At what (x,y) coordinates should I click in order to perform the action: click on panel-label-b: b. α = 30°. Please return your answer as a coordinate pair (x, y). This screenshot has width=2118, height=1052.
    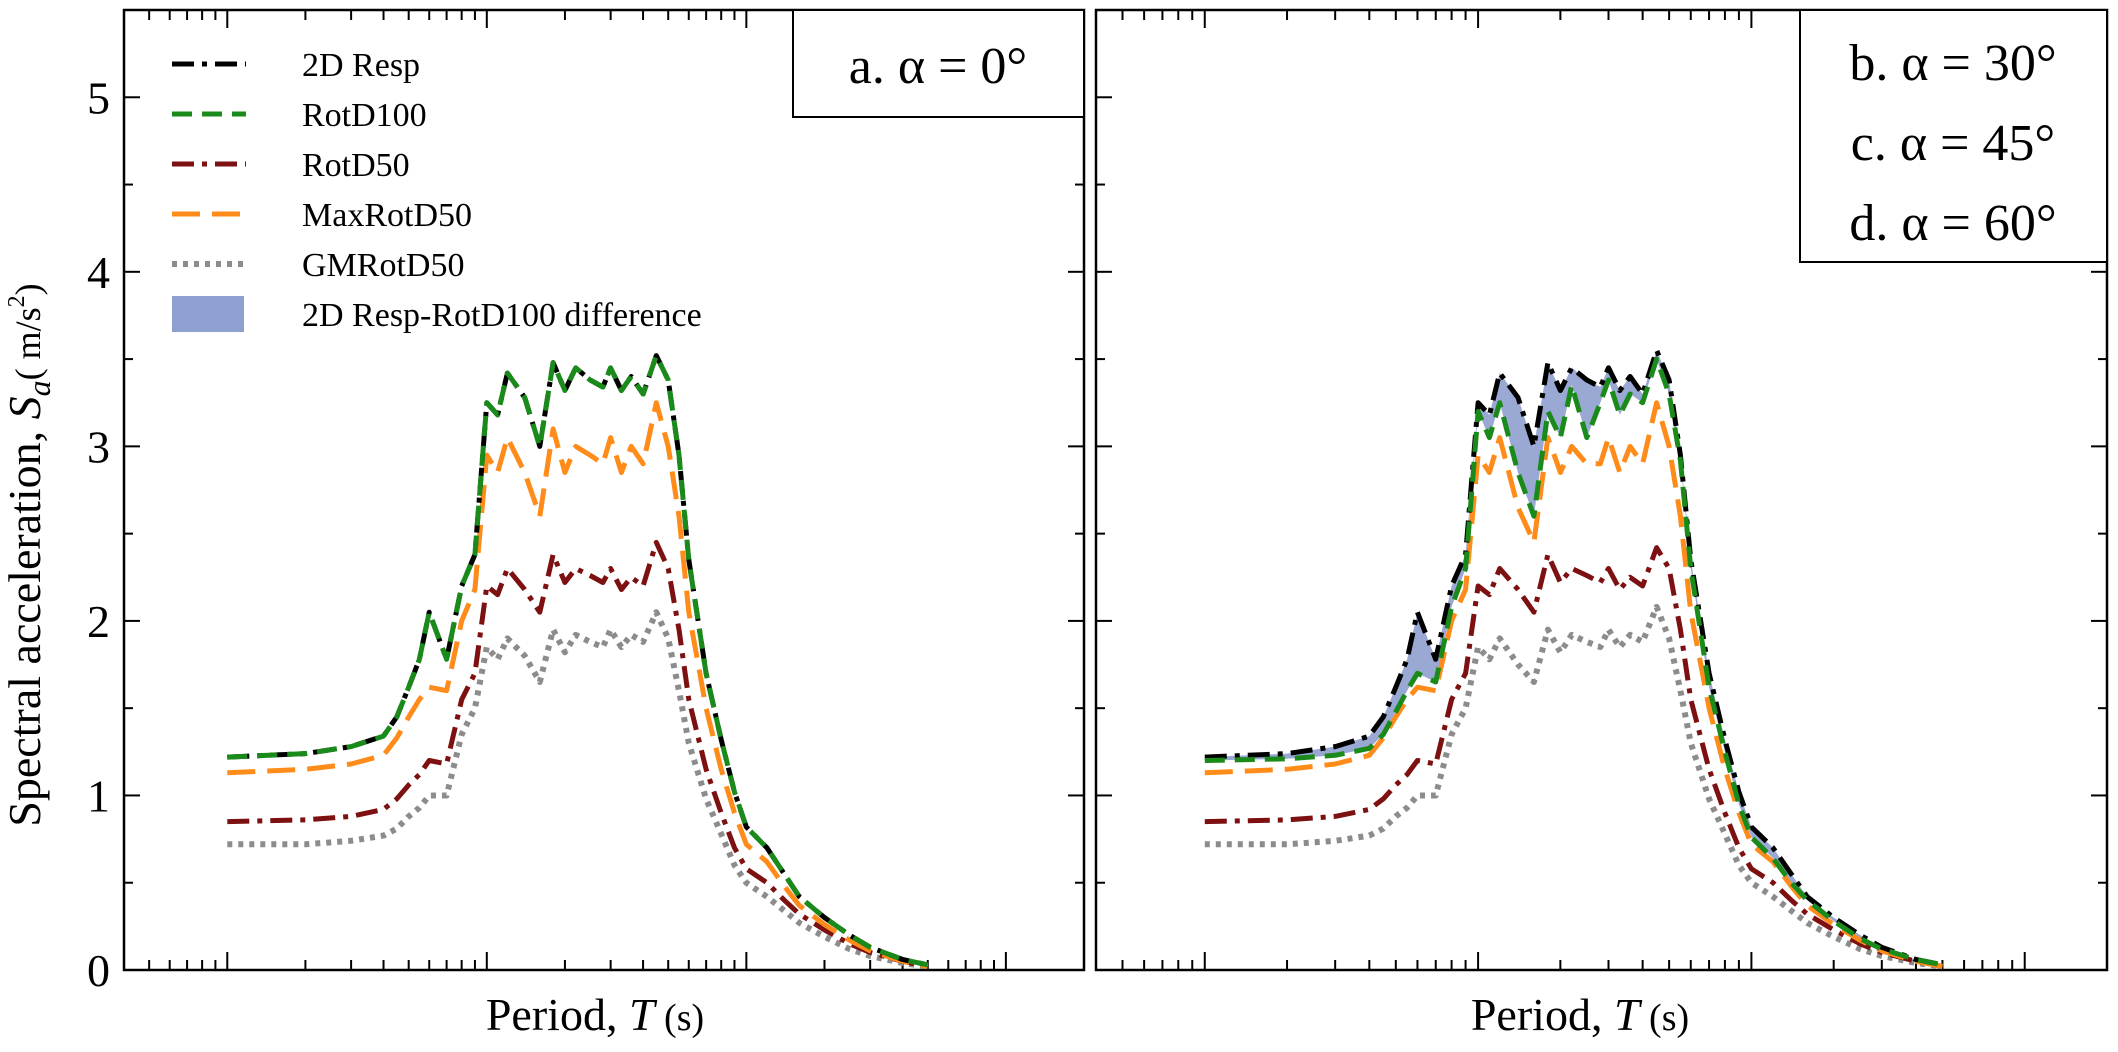
    Looking at the image, I should click on (1952, 63).